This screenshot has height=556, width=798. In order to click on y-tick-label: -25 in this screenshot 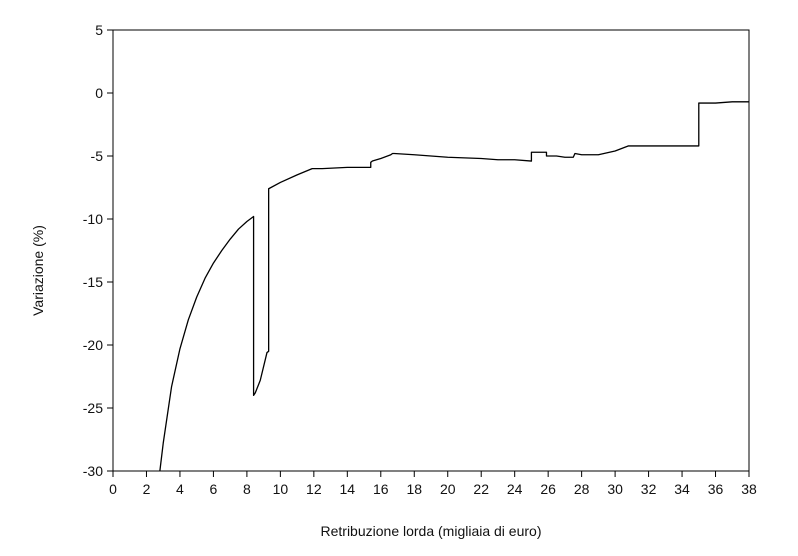, I will do `click(93, 408)`.